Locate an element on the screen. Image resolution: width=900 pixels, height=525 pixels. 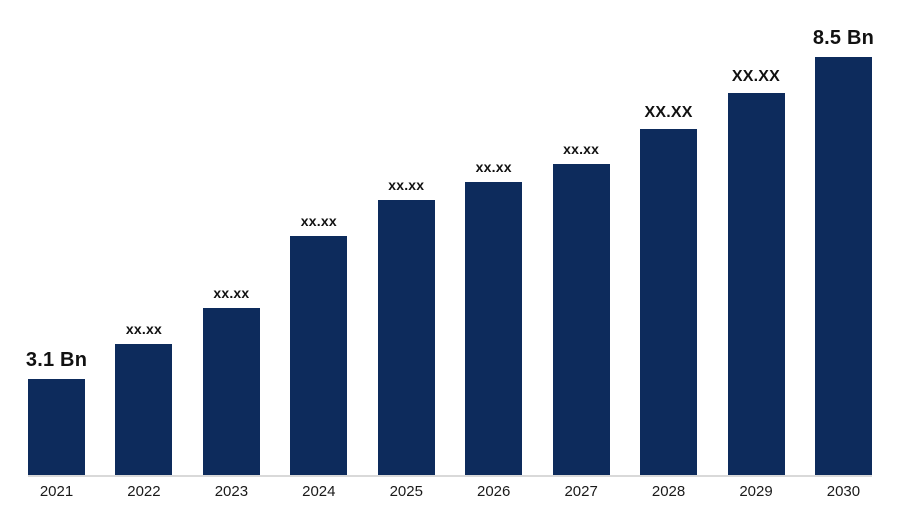
bar-column: 8.5 Bn is located at coordinates (843, 251).